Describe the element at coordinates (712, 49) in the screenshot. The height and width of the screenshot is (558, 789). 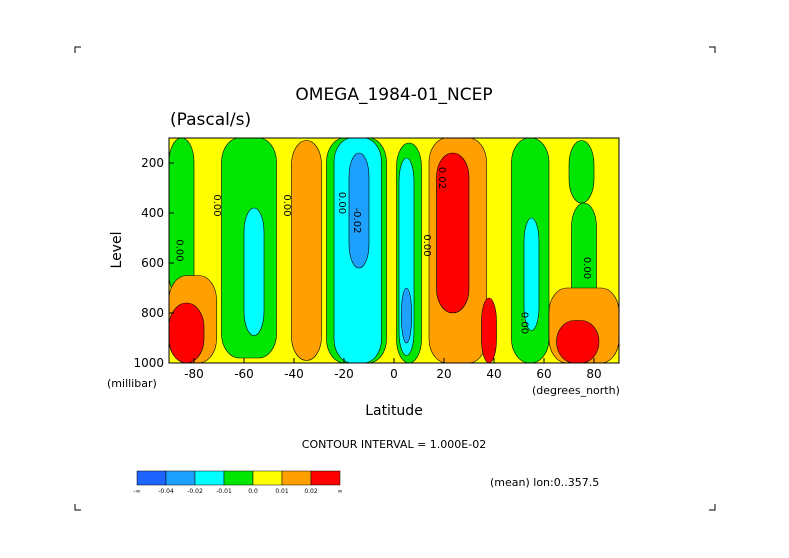
I see `crop-mark-top-right` at that location.